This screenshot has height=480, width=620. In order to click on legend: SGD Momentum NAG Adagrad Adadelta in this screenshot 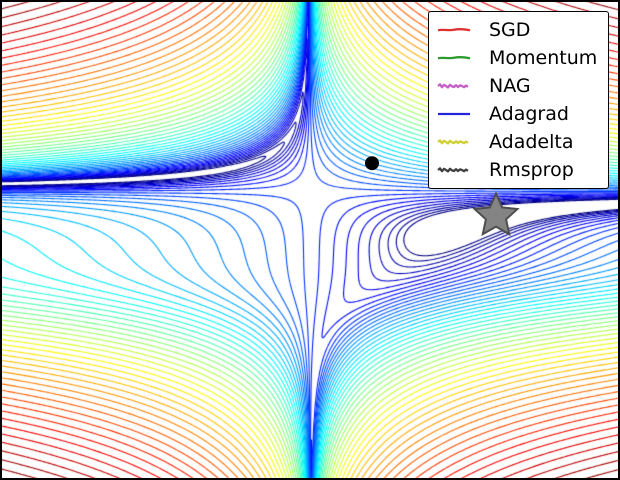, I will do `click(518, 100)`.